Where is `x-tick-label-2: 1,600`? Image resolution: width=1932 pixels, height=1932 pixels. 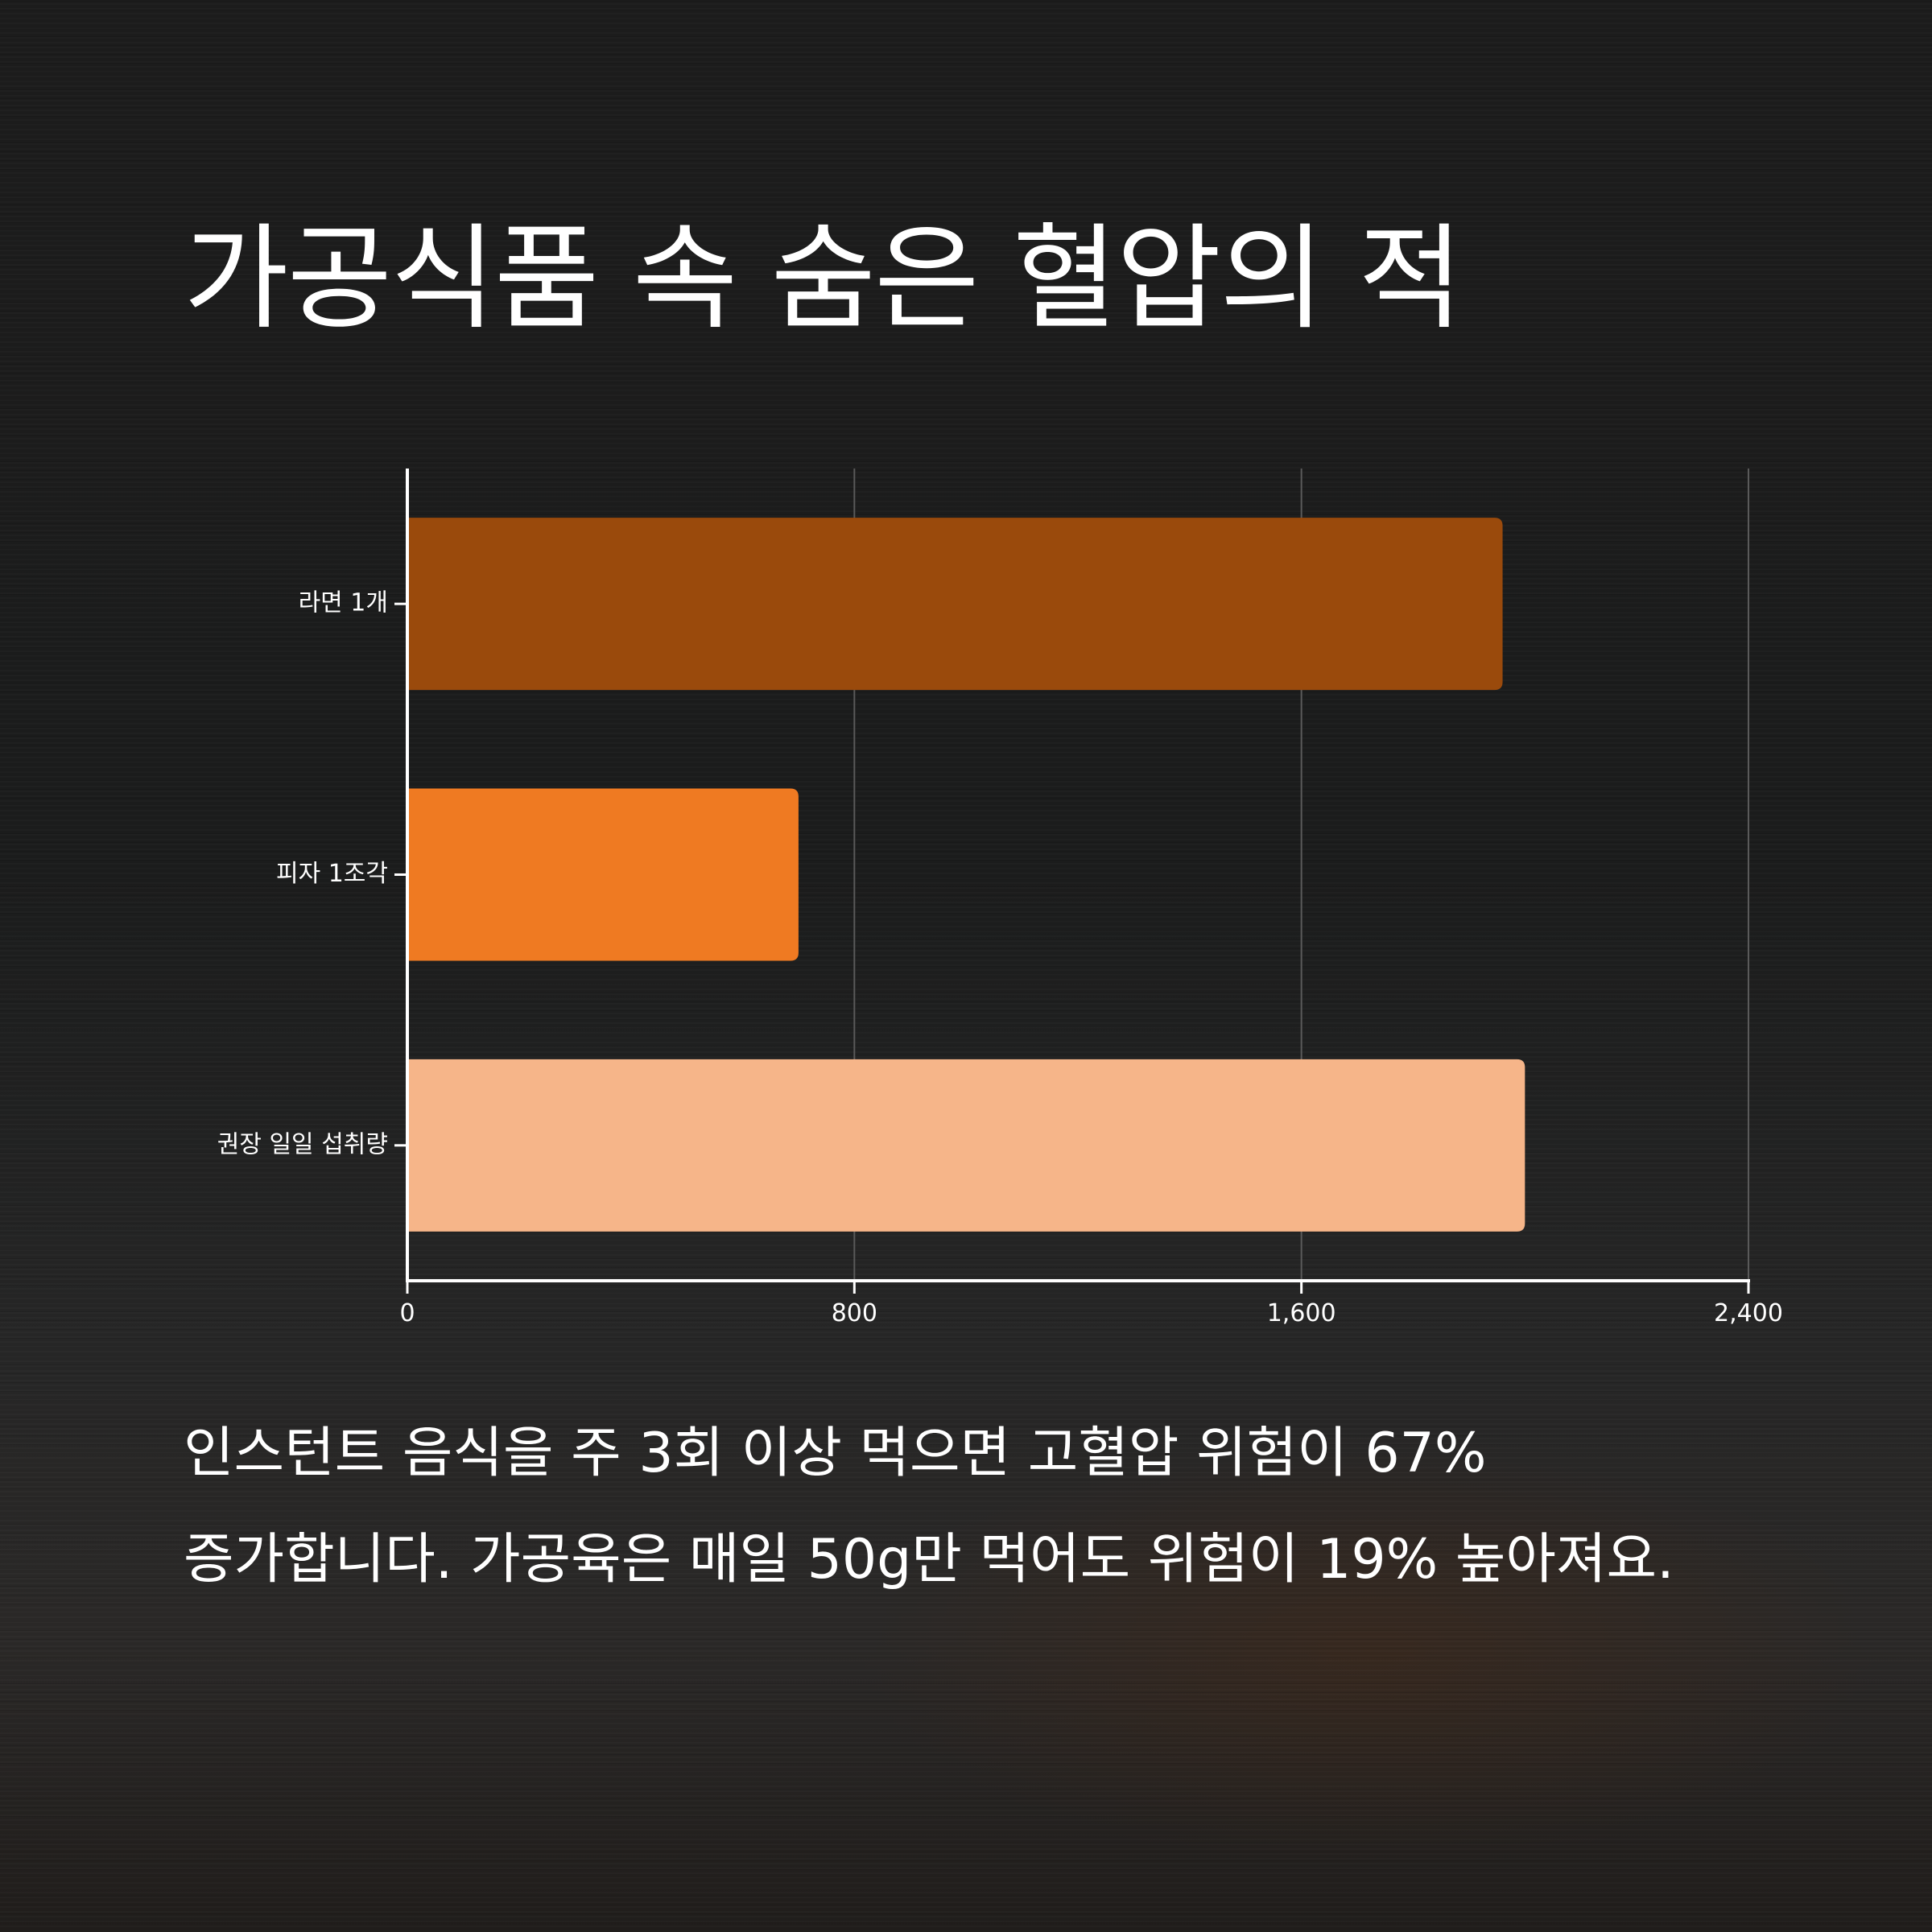
x-tick-label-2: 1,600 is located at coordinates (1301, 1313).